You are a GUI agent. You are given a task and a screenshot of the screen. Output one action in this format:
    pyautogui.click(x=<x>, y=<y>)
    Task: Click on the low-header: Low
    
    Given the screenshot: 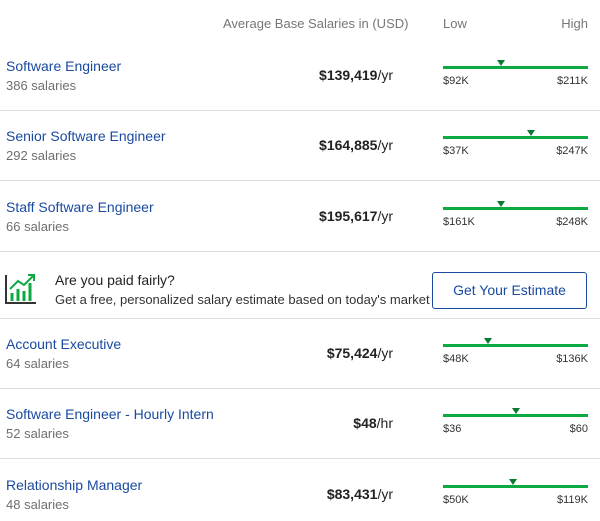 What is the action you would take?
    pyautogui.click(x=455, y=23)
    